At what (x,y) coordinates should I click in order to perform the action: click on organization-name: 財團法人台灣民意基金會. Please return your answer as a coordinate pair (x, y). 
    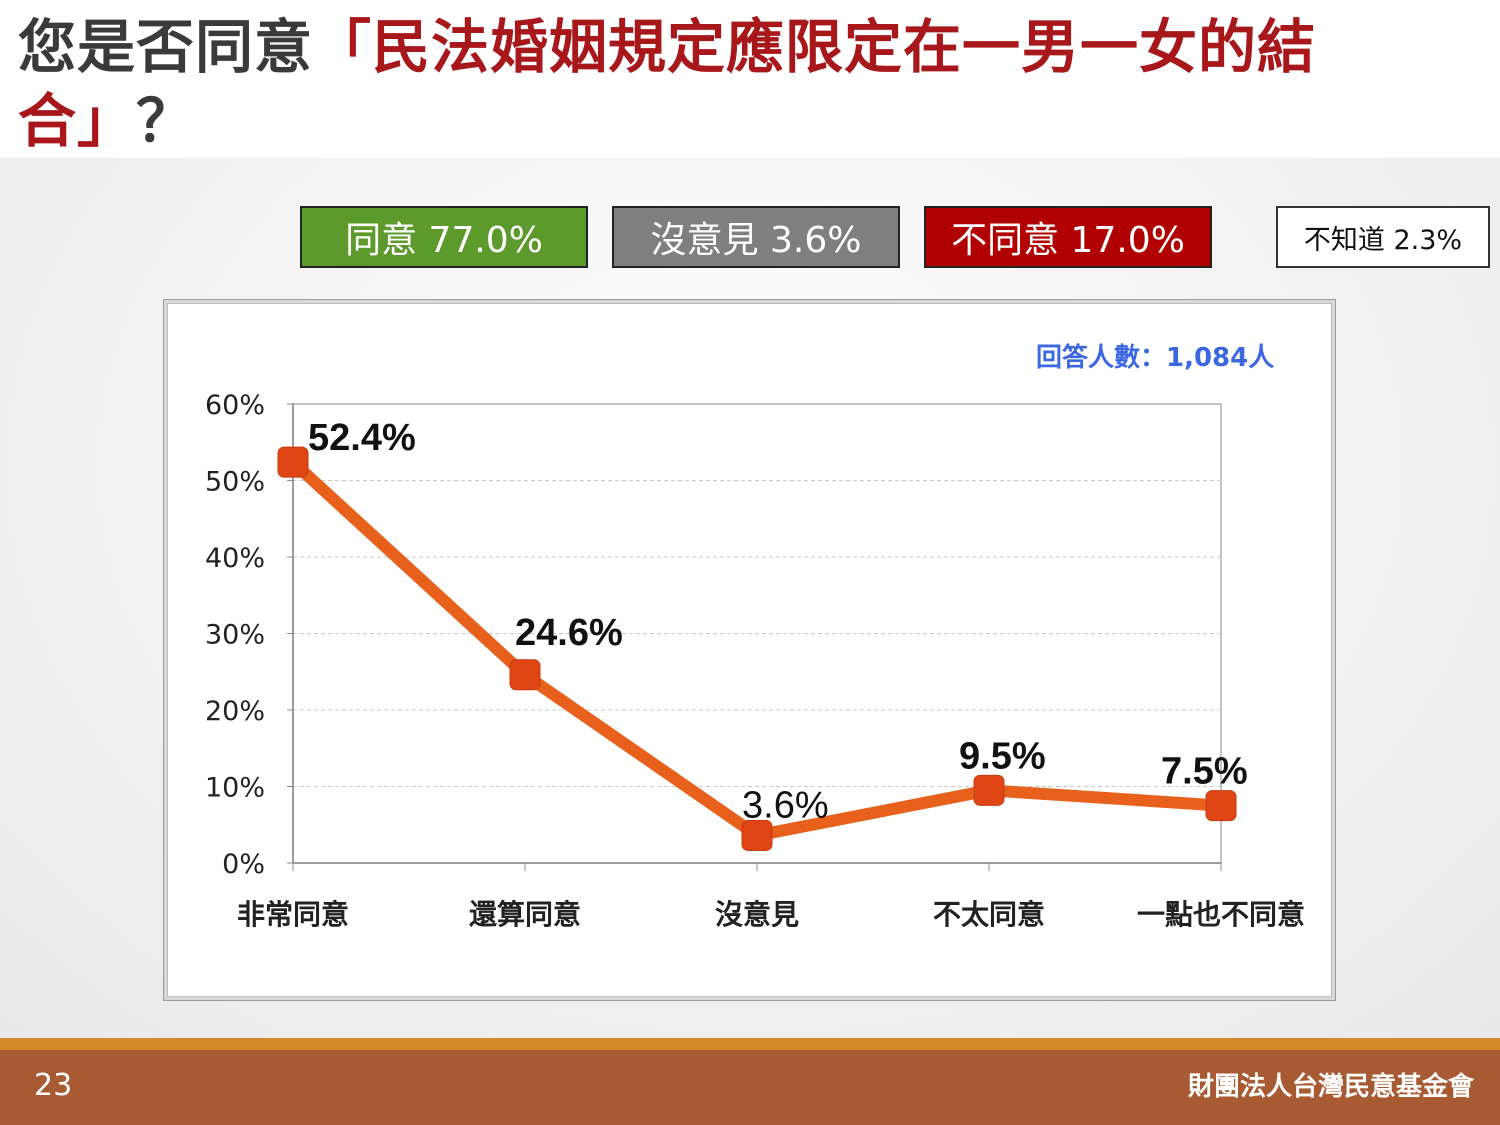
    Looking at the image, I should click on (1330, 1087).